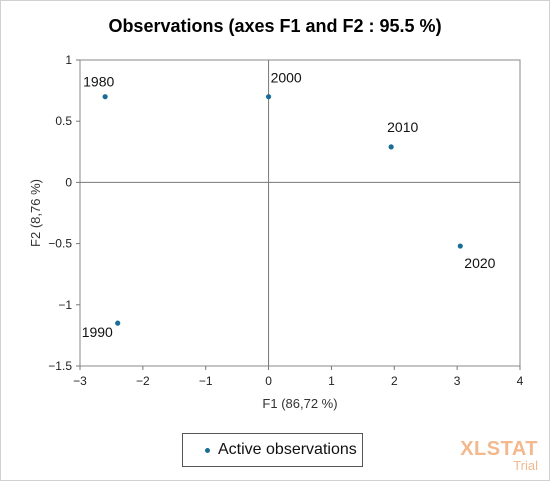 The image size is (550, 481). Describe the element at coordinates (63, 121) in the screenshot. I see `y-tick-label: 0.5` at that location.